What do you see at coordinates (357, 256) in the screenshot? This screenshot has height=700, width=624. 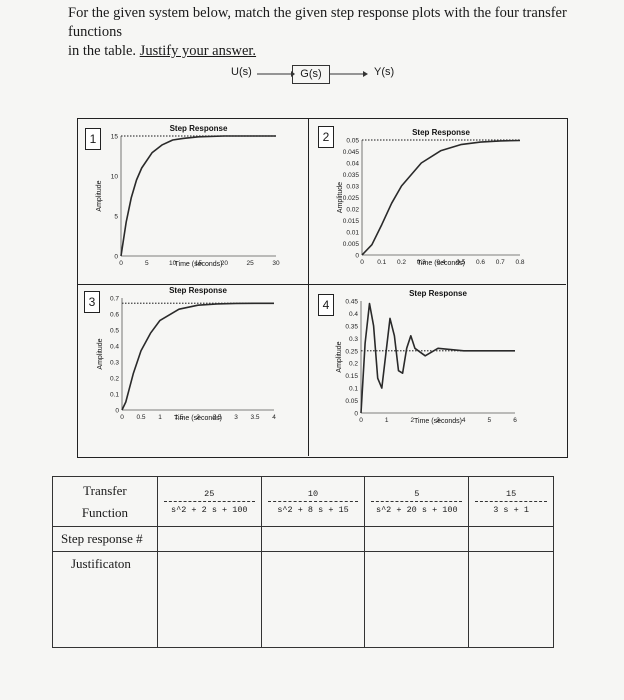 I see `plot-2-ytick: 0` at bounding box center [357, 256].